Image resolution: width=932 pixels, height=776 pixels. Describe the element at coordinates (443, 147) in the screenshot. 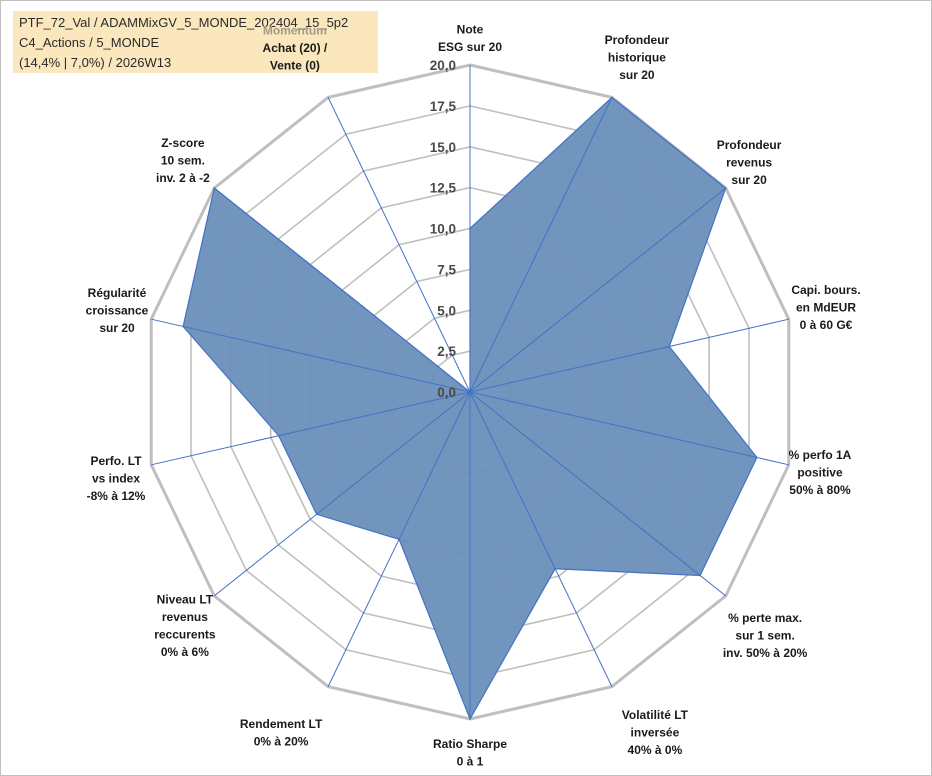

I see `tick-label: 15,0` at that location.